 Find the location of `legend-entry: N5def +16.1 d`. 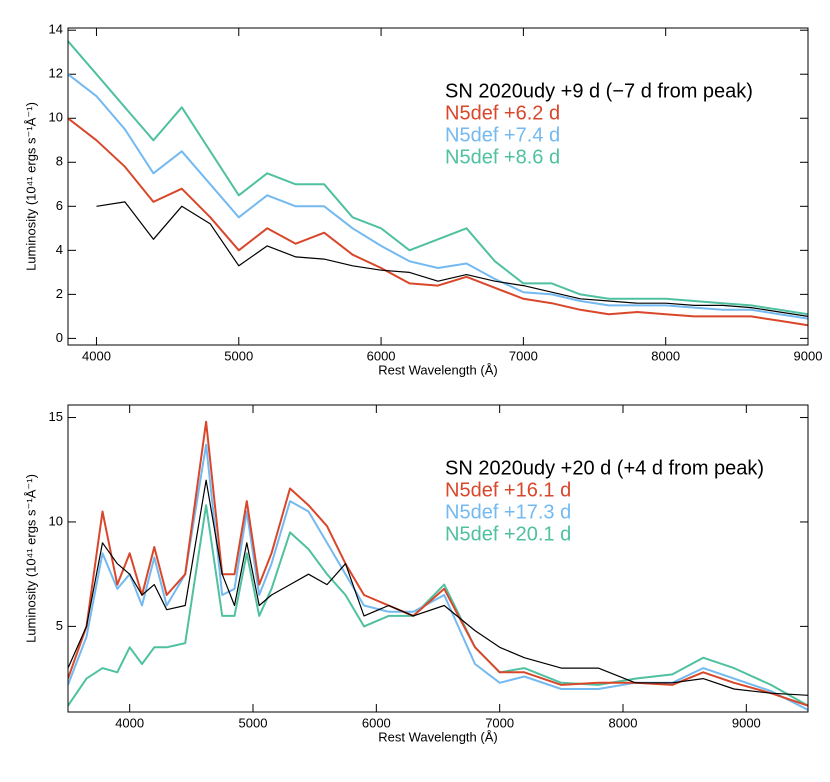

legend-entry: N5def +16.1 d is located at coordinates (508, 490).